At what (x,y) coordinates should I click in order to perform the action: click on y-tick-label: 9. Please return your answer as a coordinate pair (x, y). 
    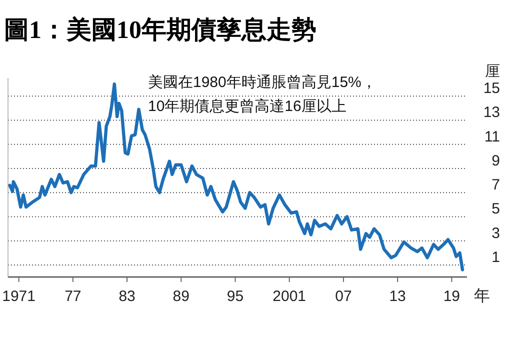
    Looking at the image, I should click on (496, 161).